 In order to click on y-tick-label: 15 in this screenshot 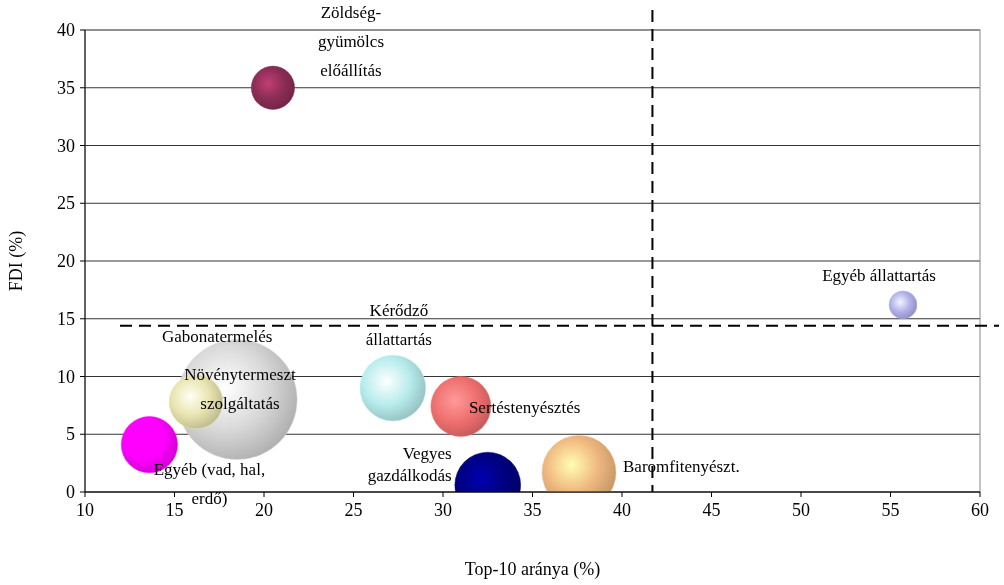, I will do `click(66, 318)`.